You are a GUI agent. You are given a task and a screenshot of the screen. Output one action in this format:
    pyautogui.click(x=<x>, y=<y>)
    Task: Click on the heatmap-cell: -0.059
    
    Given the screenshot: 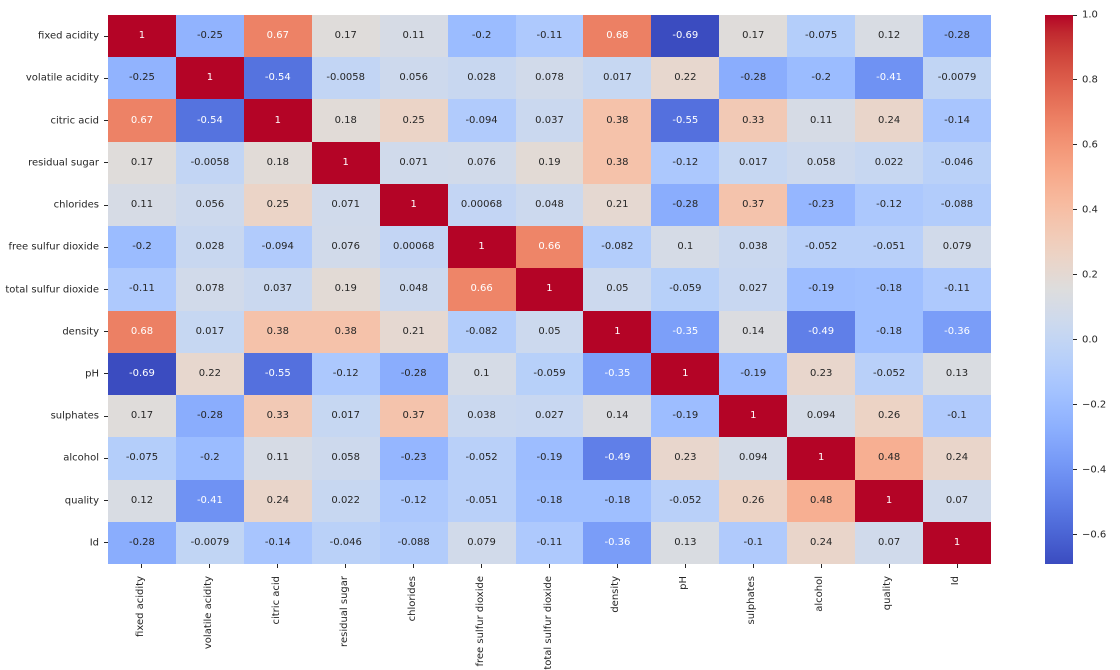 What is the action you would take?
    pyautogui.click(x=549, y=374)
    